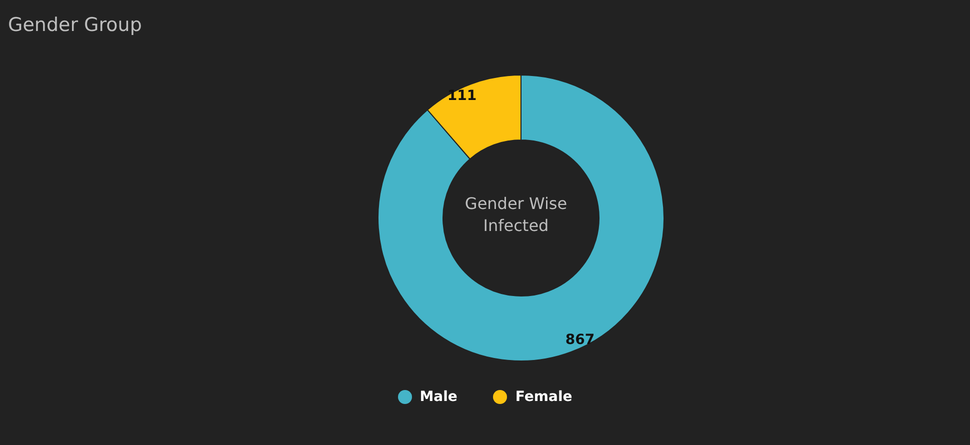 The image size is (970, 445). What do you see at coordinates (516, 214) in the screenshot?
I see `text: Gender Wise Infected` at bounding box center [516, 214].